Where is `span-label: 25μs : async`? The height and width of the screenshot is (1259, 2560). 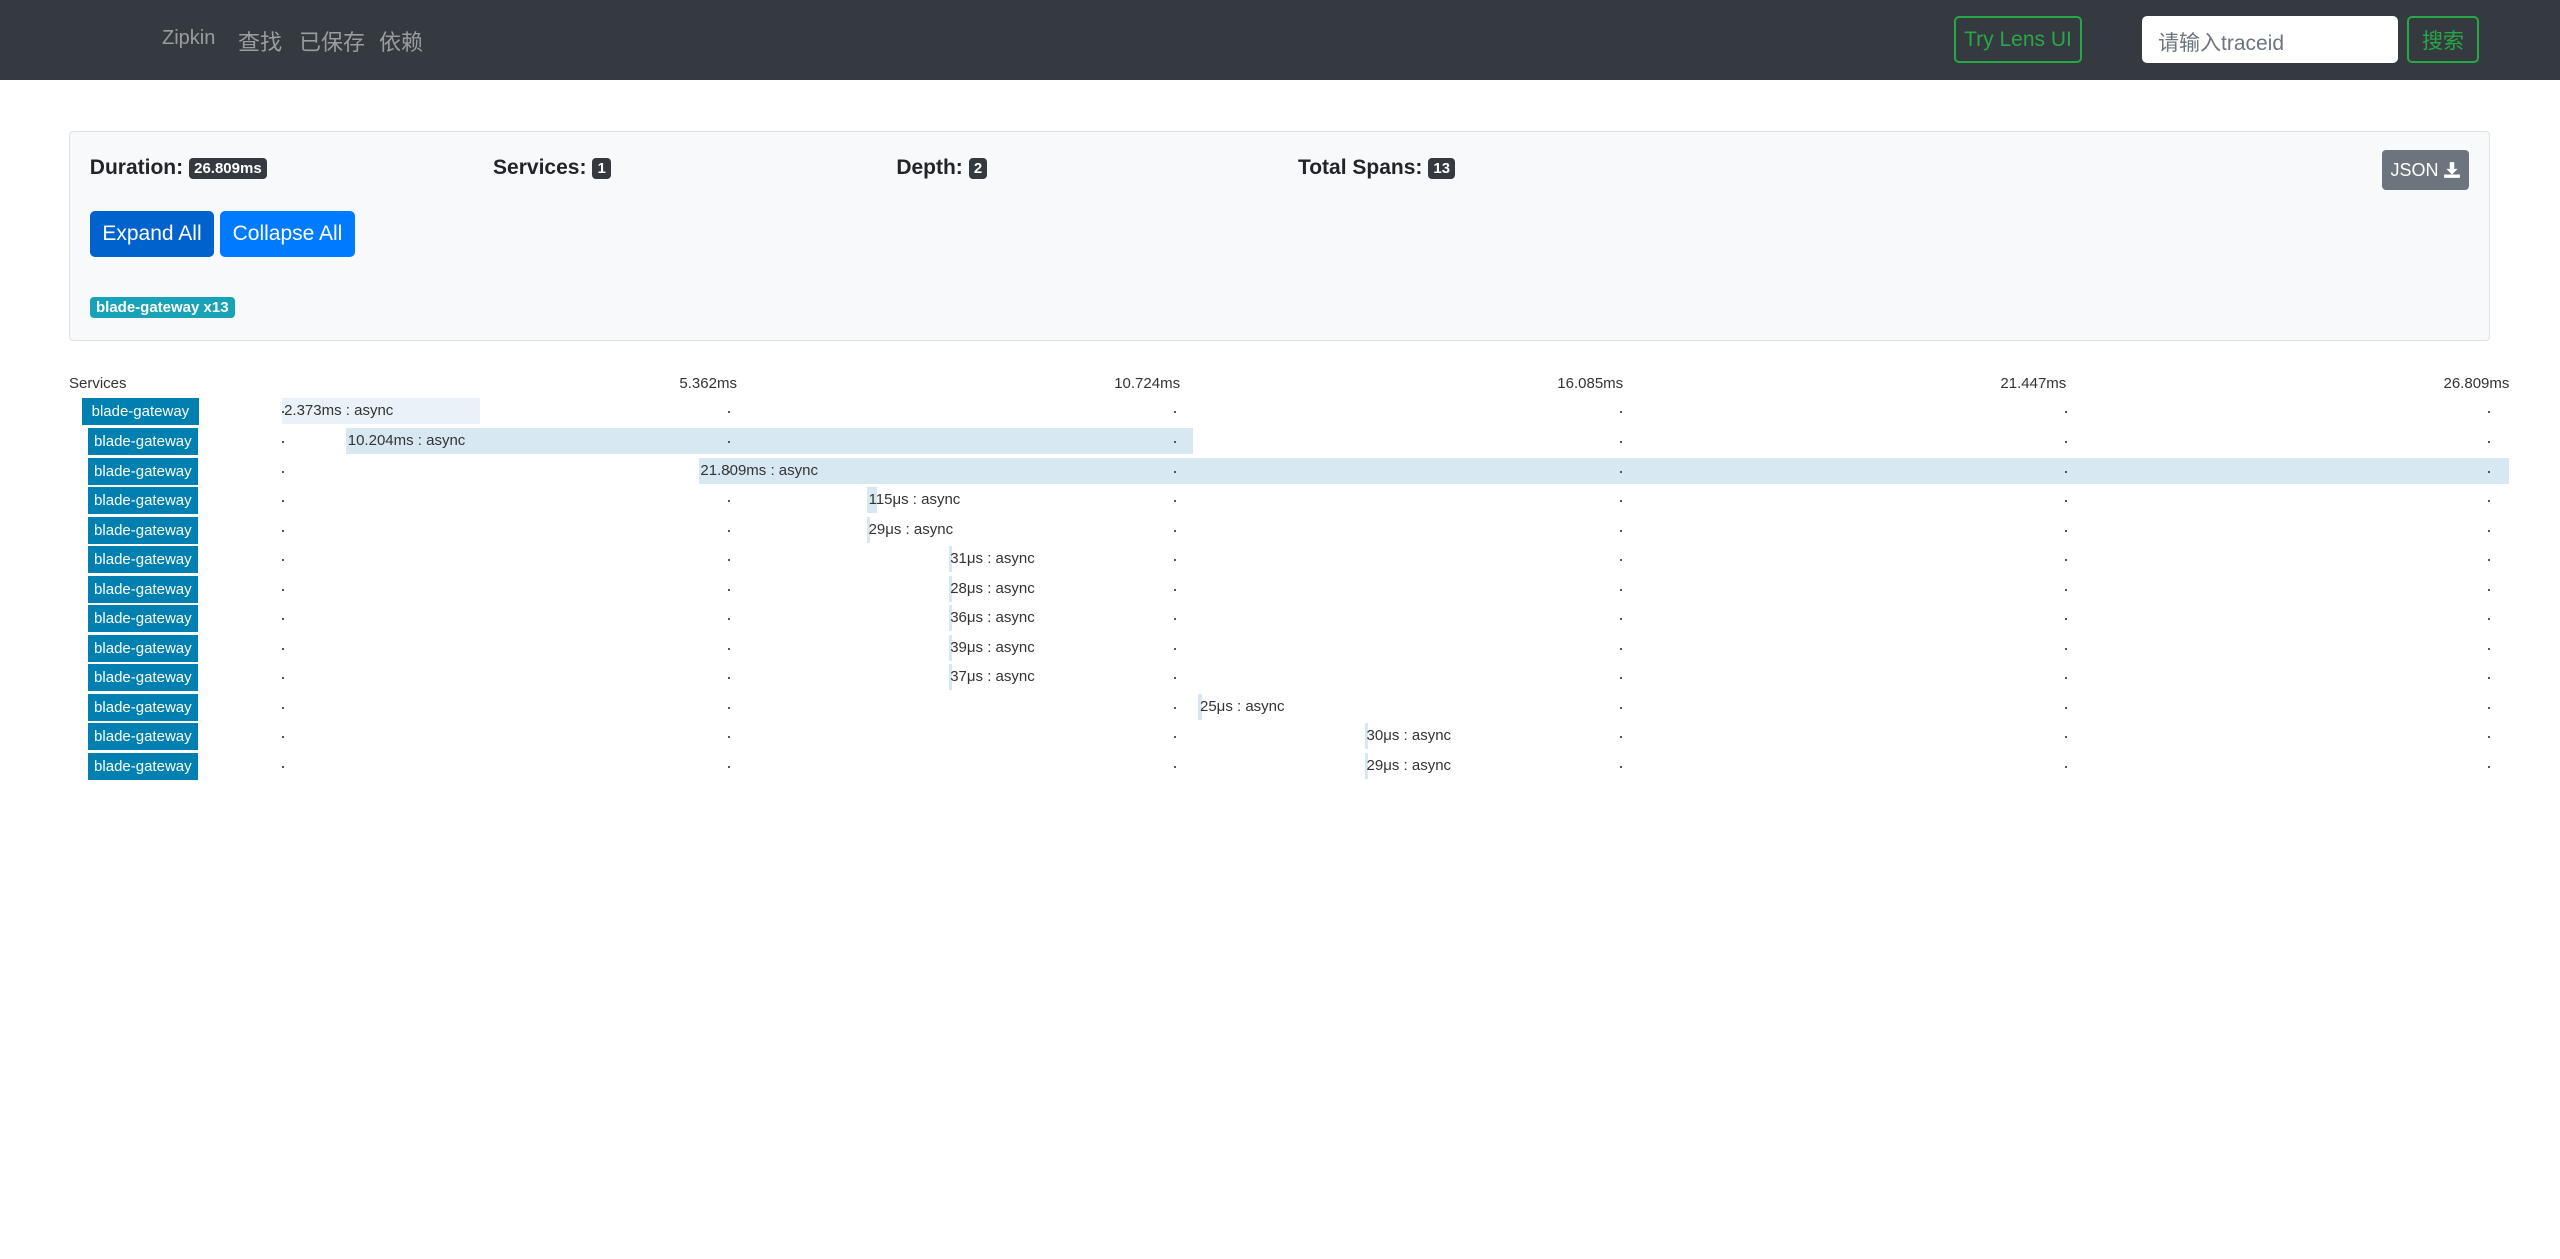
span-label: 25μs : async is located at coordinates (1242, 706).